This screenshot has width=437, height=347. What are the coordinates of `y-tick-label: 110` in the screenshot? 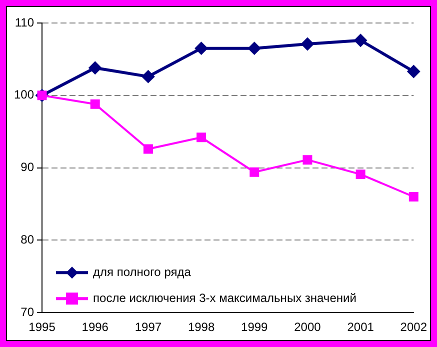 It's located at (24, 22).